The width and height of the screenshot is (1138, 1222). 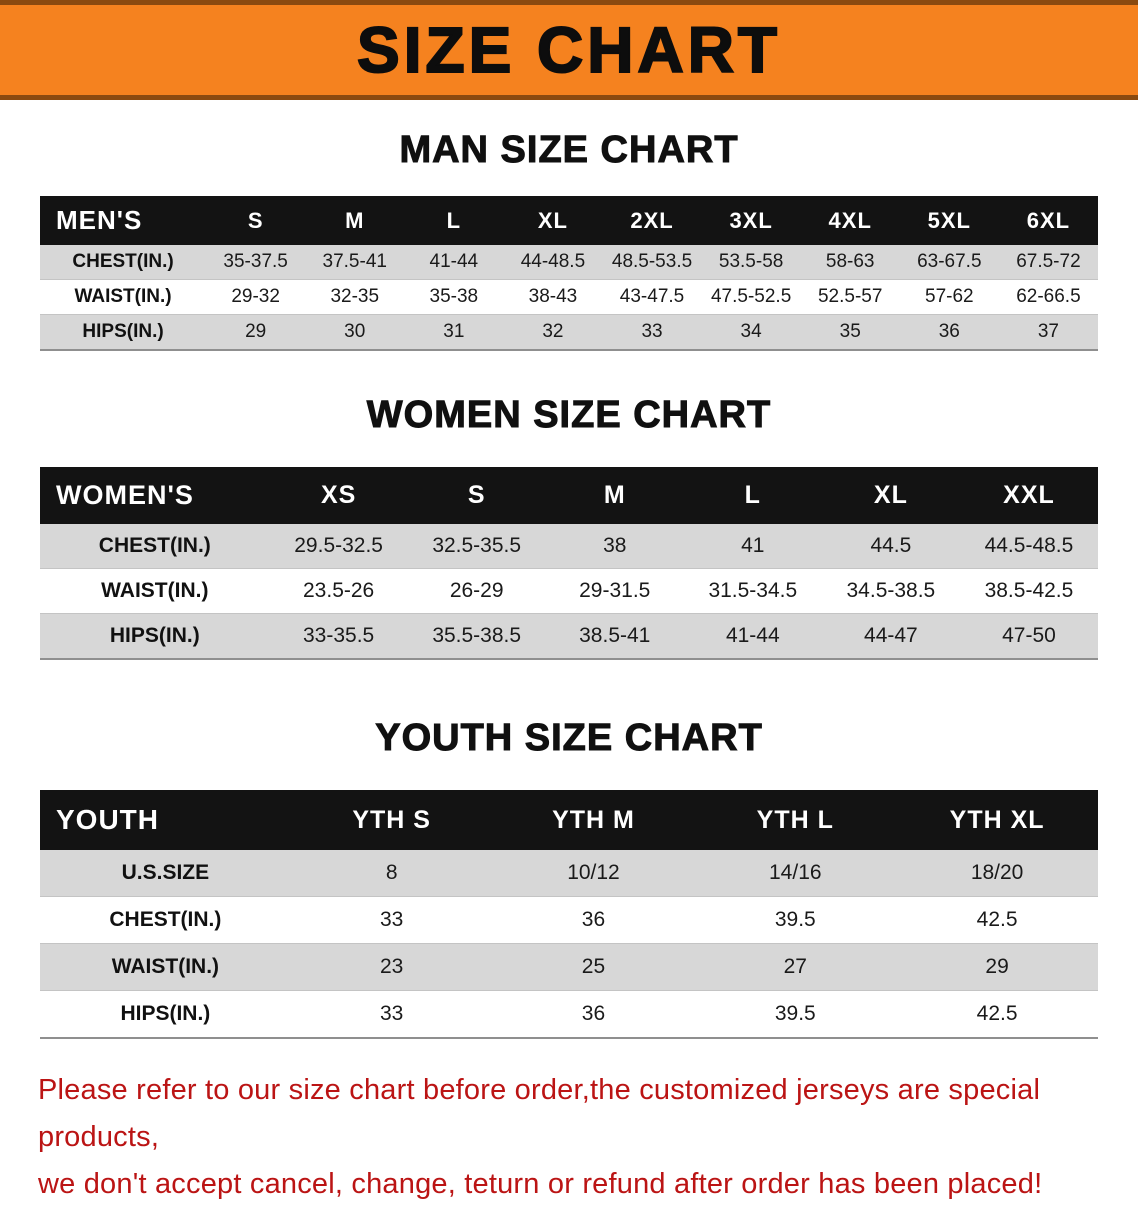 I want to click on size-value-cell: 53.5-58, so click(x=751, y=261).